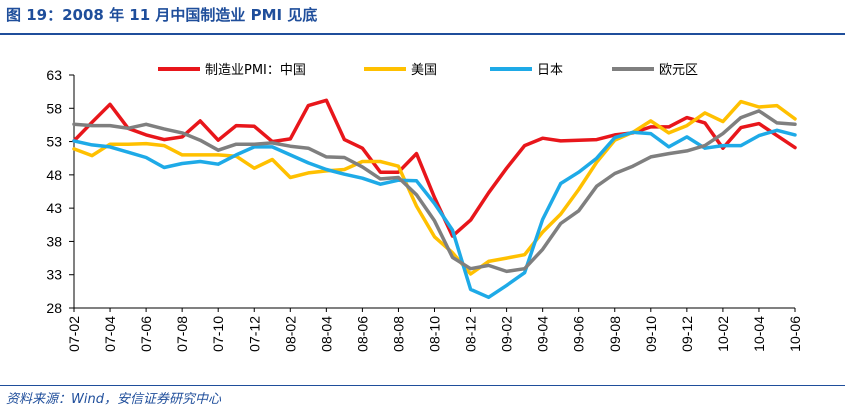  I want to click on x-tick-label: 08-04, so click(326, 334).